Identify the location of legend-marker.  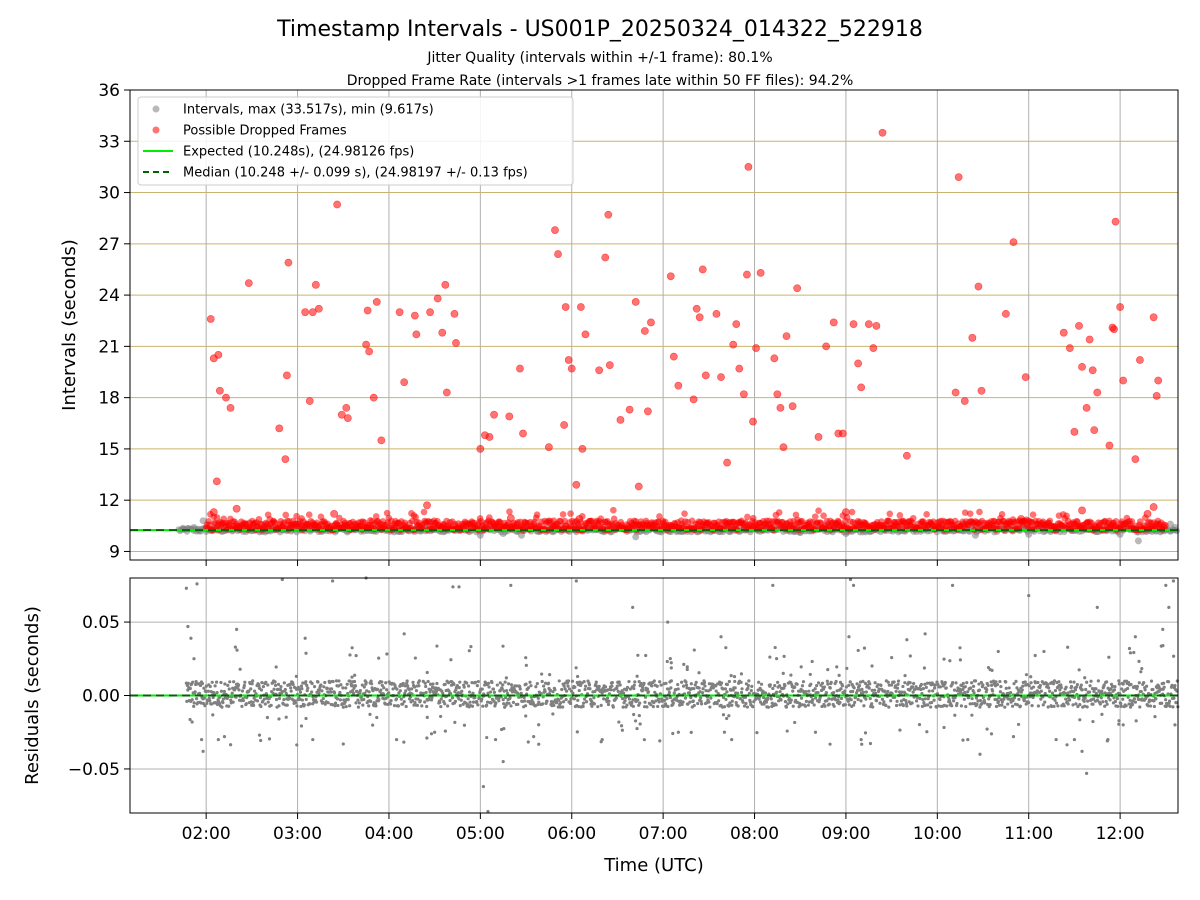
(156, 130).